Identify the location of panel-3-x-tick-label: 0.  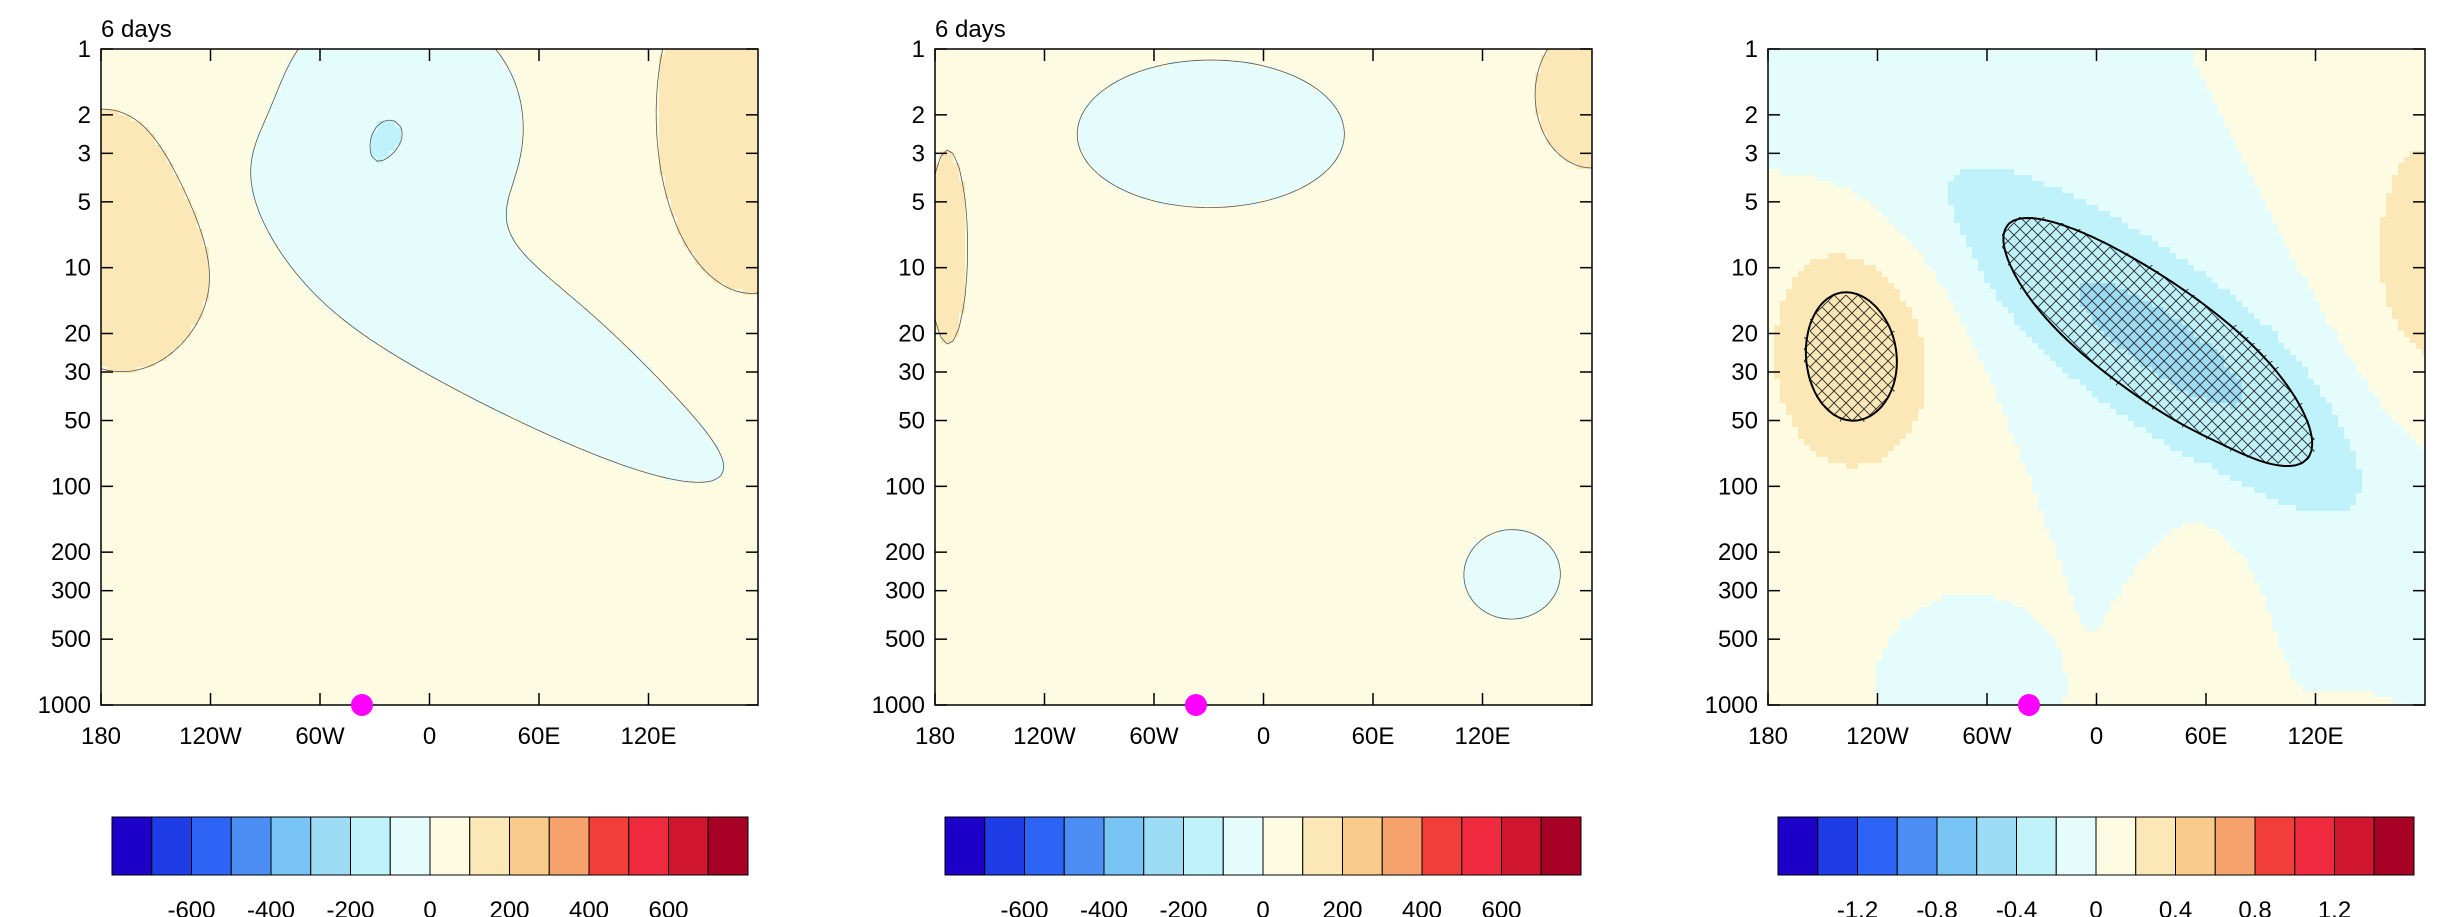
(2096, 736).